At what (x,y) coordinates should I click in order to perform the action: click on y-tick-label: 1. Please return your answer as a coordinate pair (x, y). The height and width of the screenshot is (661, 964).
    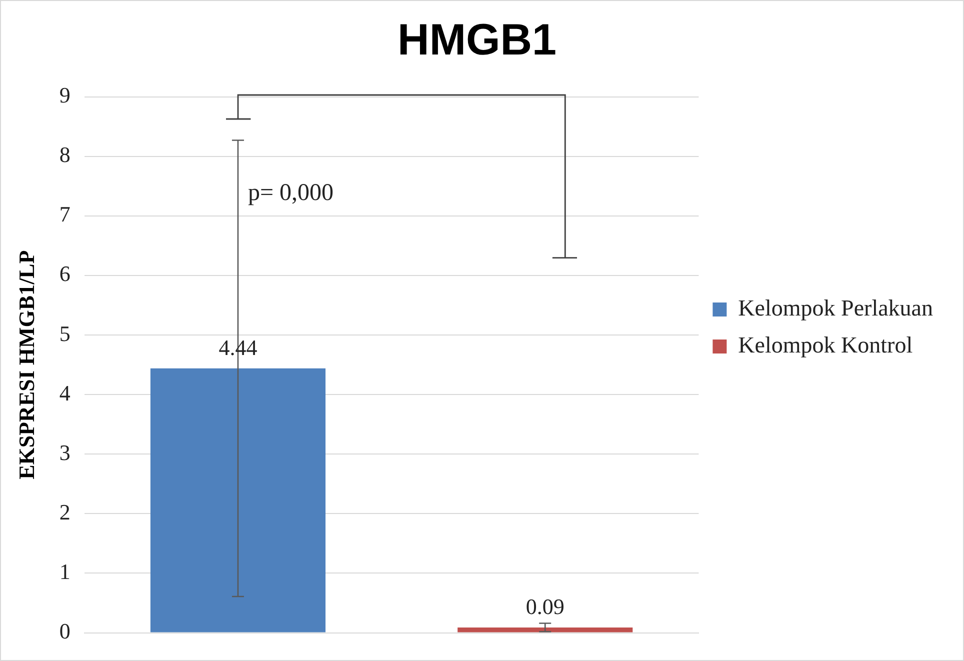
    Looking at the image, I should click on (64, 571).